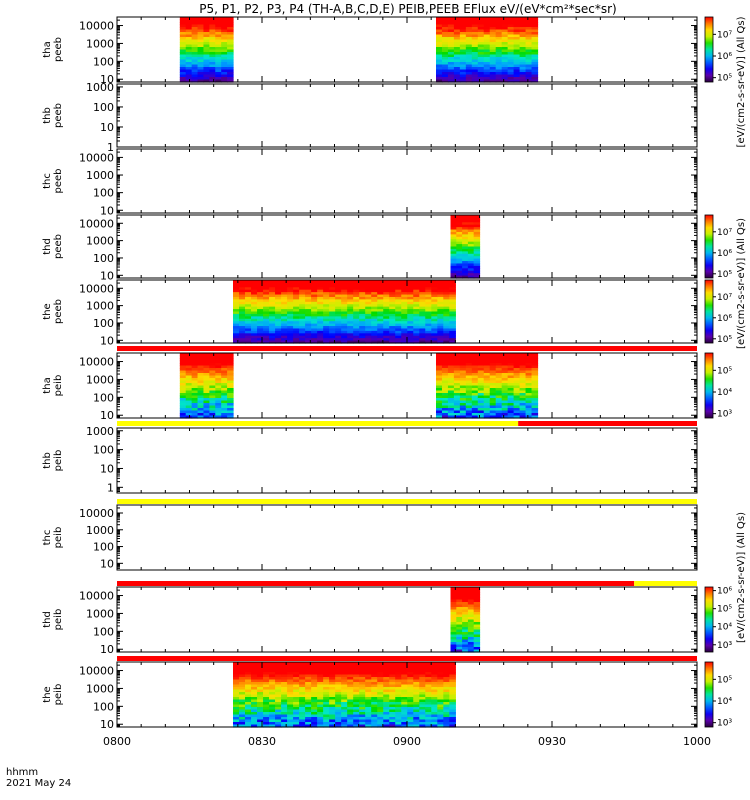 The image size is (750, 800). I want to click on y-axis-label: thcpeeb, so click(53, 181).